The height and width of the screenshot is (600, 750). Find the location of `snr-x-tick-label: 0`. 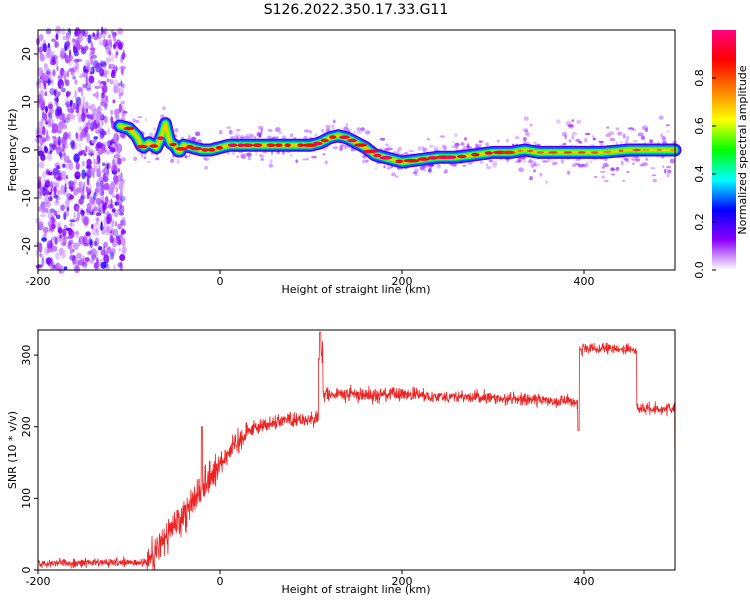

snr-x-tick-label: 0 is located at coordinates (220, 581).